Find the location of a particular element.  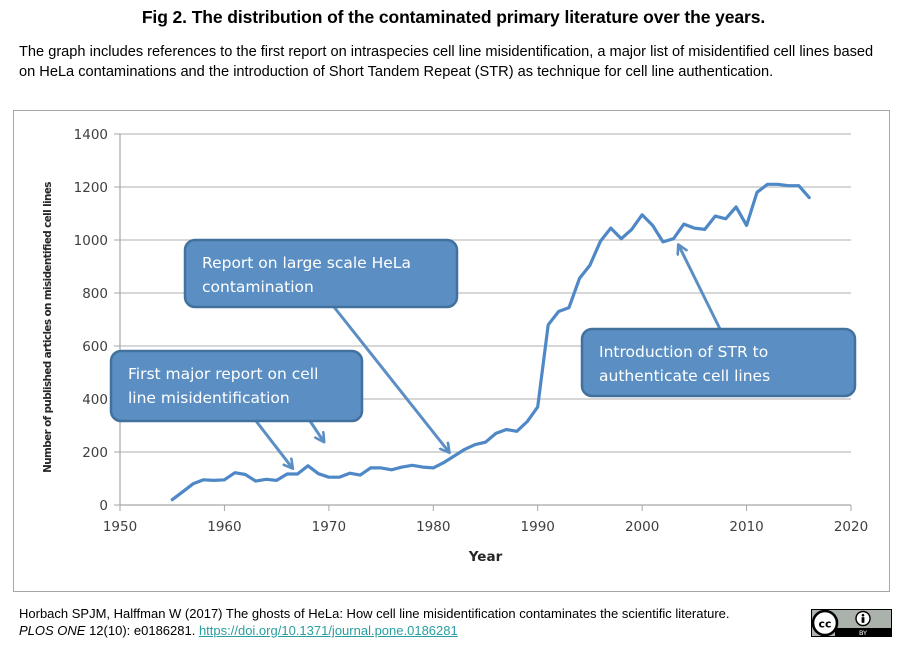

callout-text: line misidentification is located at coordinates (209, 398).